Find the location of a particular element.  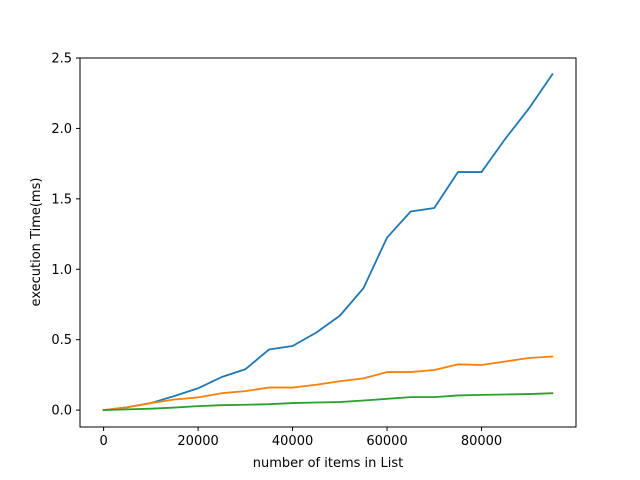

x-axis: 0 20000 40000 60000 80000 is located at coordinates (300, 438).